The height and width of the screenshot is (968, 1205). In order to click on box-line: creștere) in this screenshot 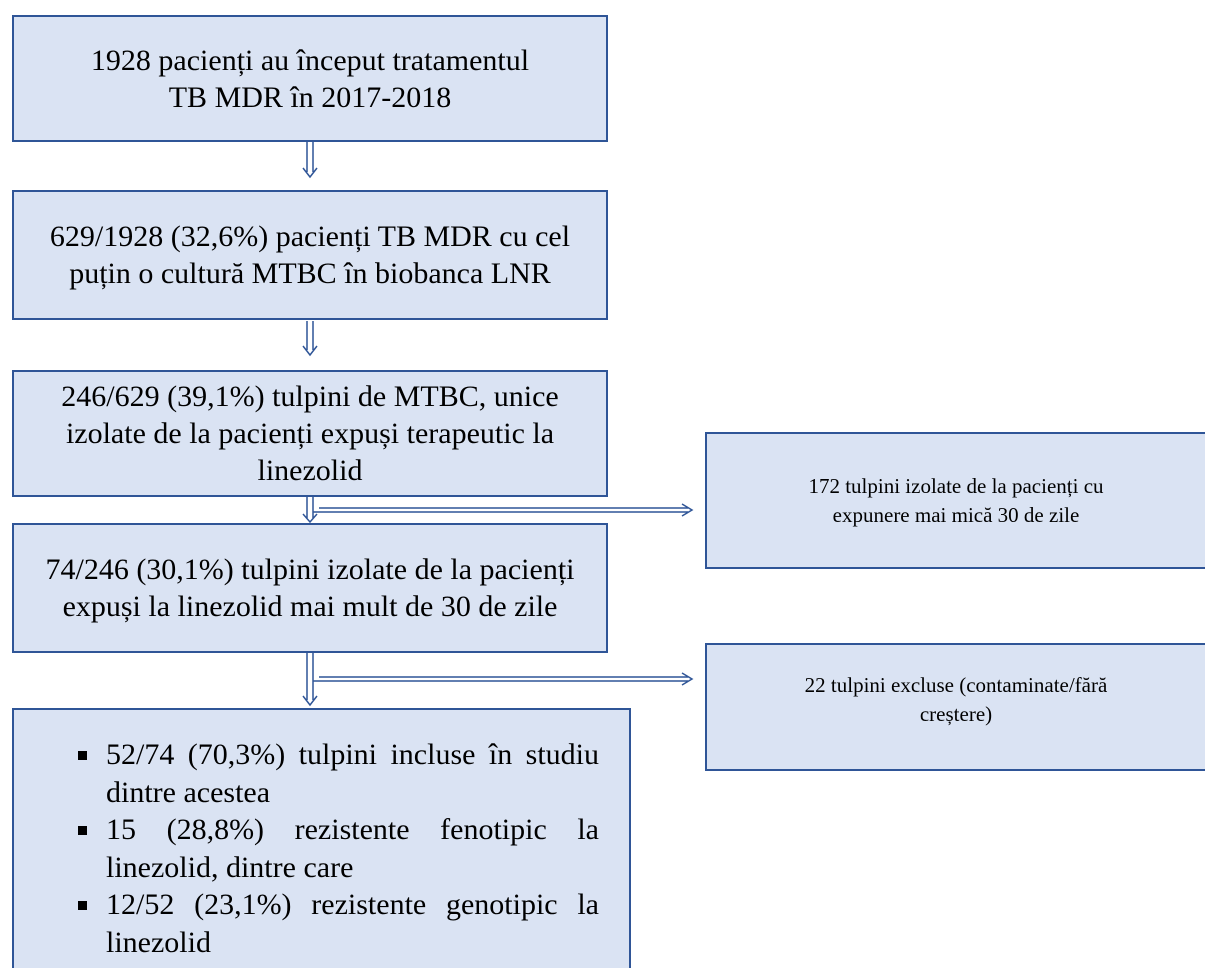, I will do `click(956, 714)`.